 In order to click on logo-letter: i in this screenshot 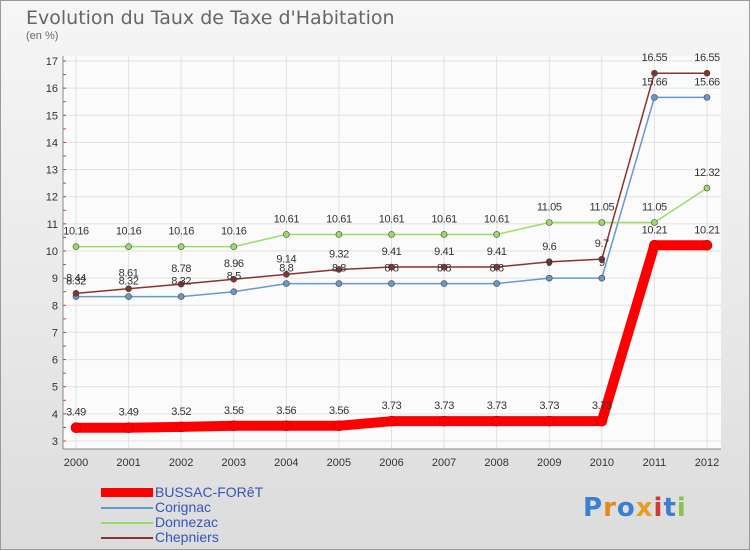, I will do `click(658, 508)`.